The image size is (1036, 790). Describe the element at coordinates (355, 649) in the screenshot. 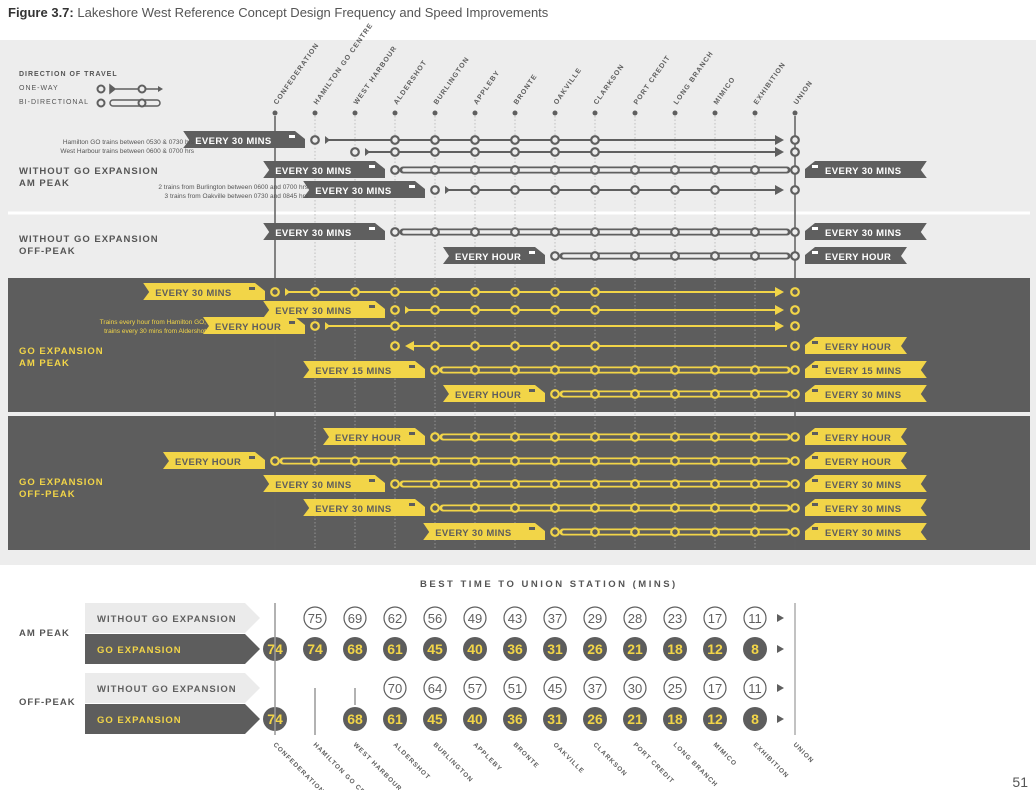

I see `time-value: 68` at that location.